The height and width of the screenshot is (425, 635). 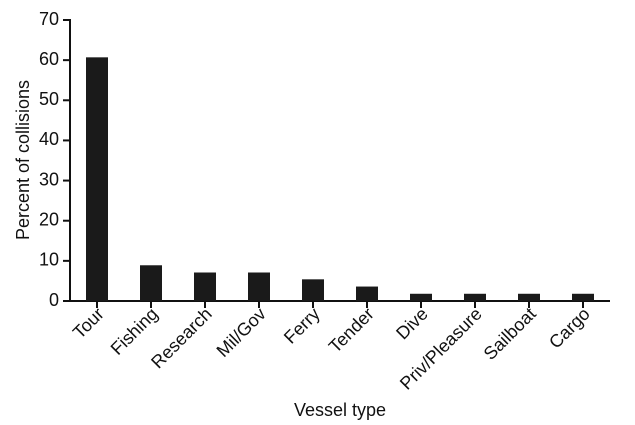 I want to click on x-tick-label: Mil/Gov, so click(x=241, y=332).